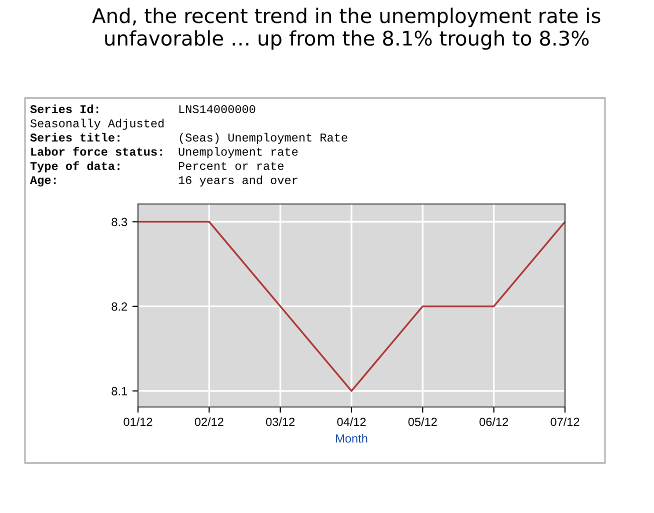  I want to click on x-tick-label: 07/12, so click(565, 421).